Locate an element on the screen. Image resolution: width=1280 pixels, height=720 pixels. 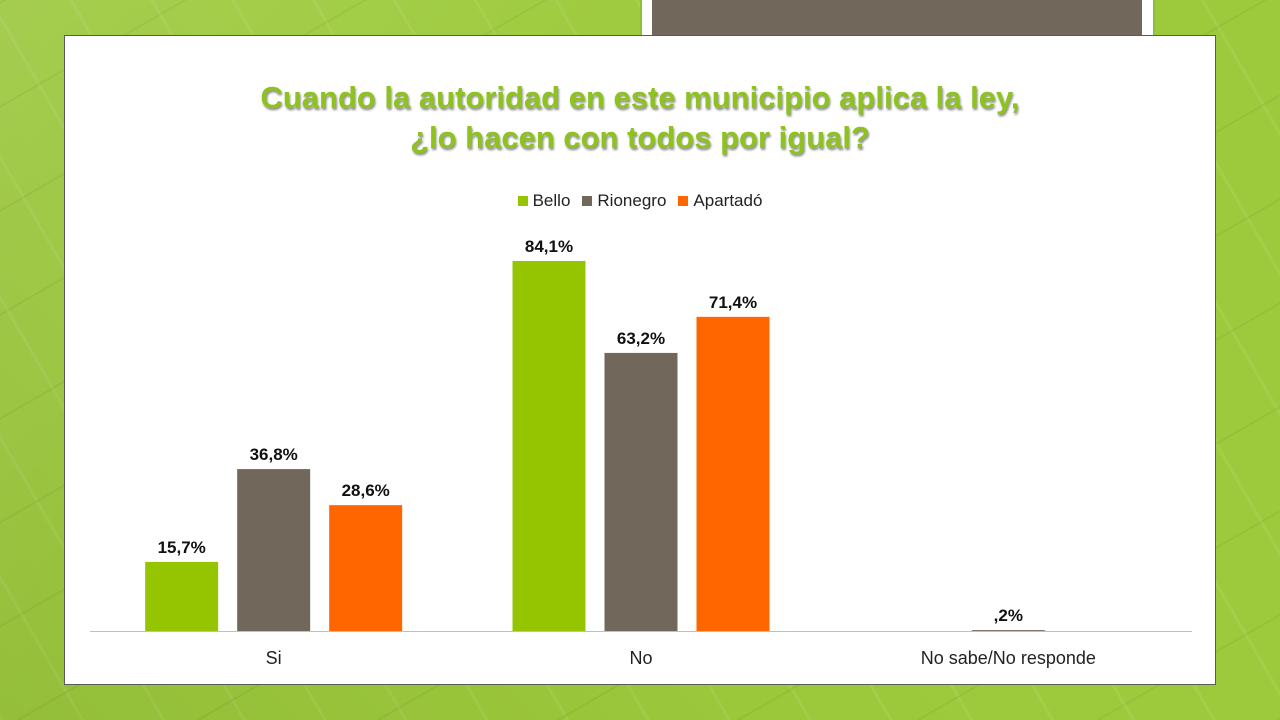
legend-label: Apartadó is located at coordinates (728, 200).